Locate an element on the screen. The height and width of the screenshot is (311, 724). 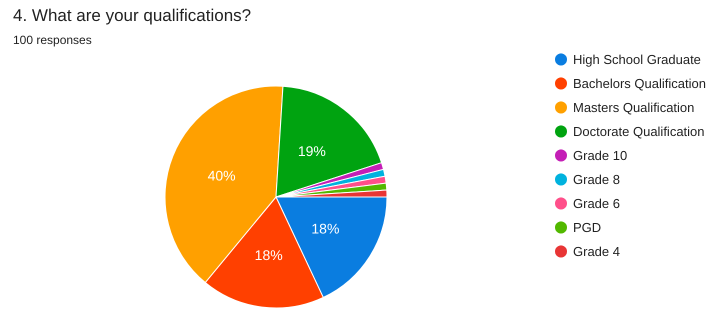
legend-label: Grade 4 is located at coordinates (596, 251).